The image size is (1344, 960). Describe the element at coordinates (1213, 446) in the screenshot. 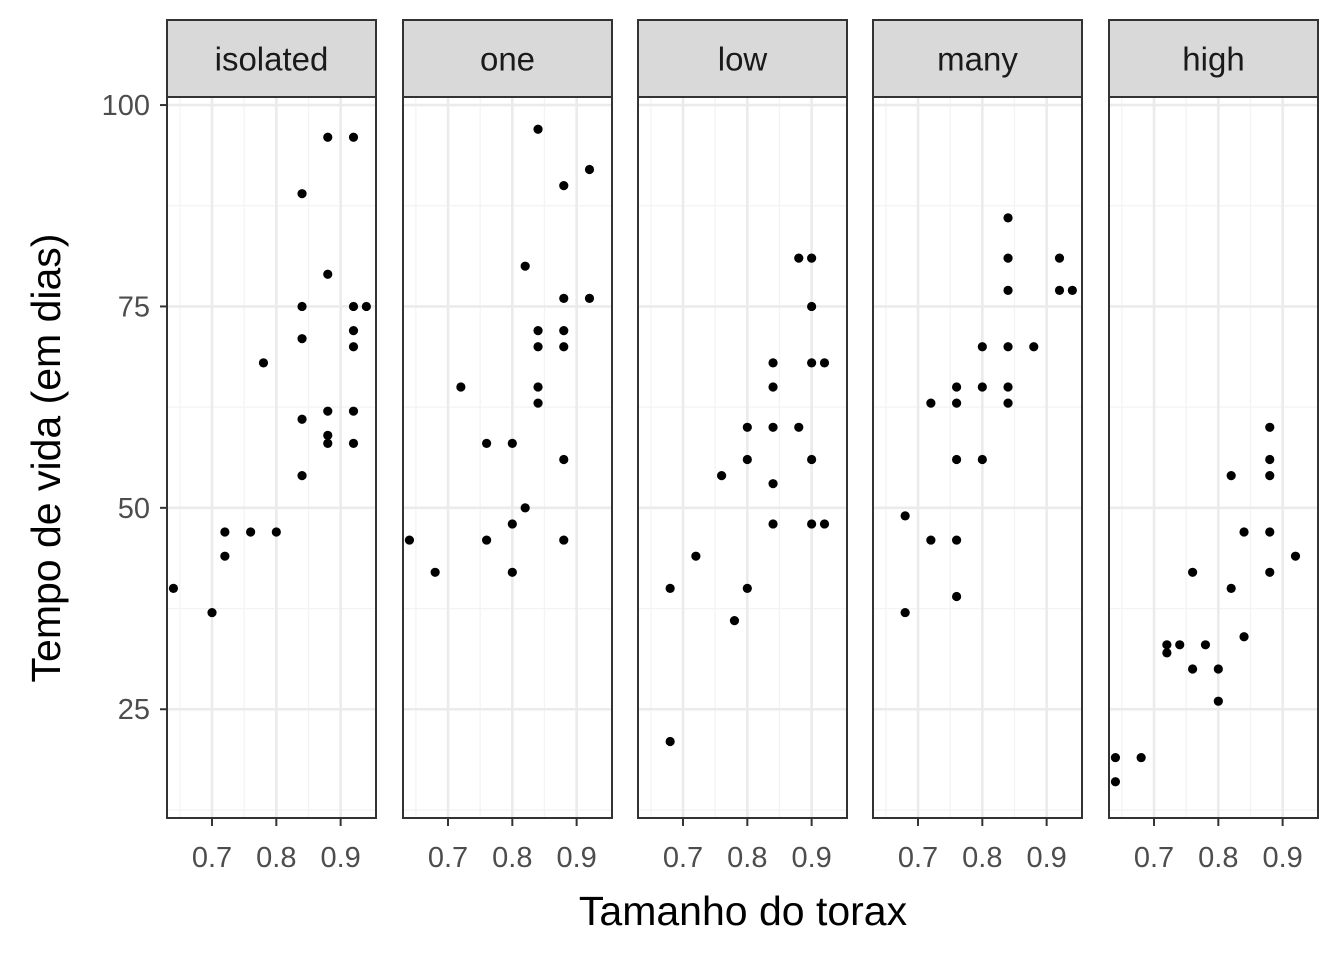

I see `facet-panel-high: high 0.7 0.8 0.9` at that location.